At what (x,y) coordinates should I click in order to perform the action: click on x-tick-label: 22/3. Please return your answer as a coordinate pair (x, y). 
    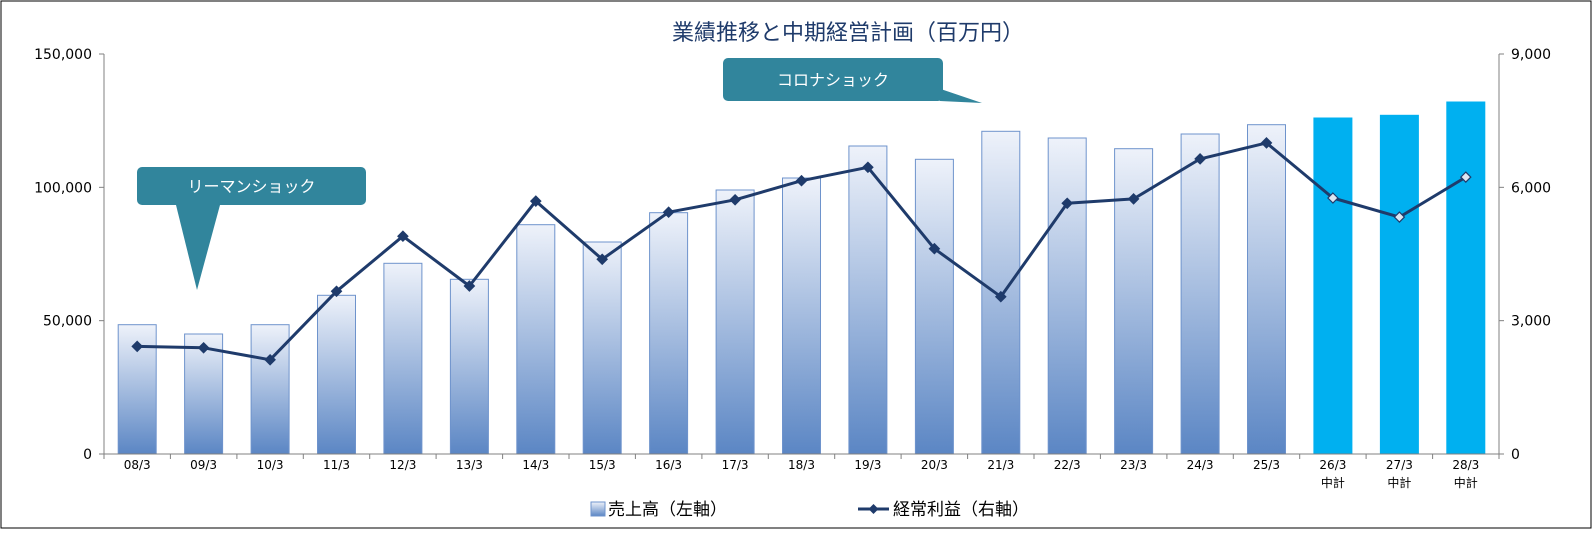
    Looking at the image, I should click on (1067, 465).